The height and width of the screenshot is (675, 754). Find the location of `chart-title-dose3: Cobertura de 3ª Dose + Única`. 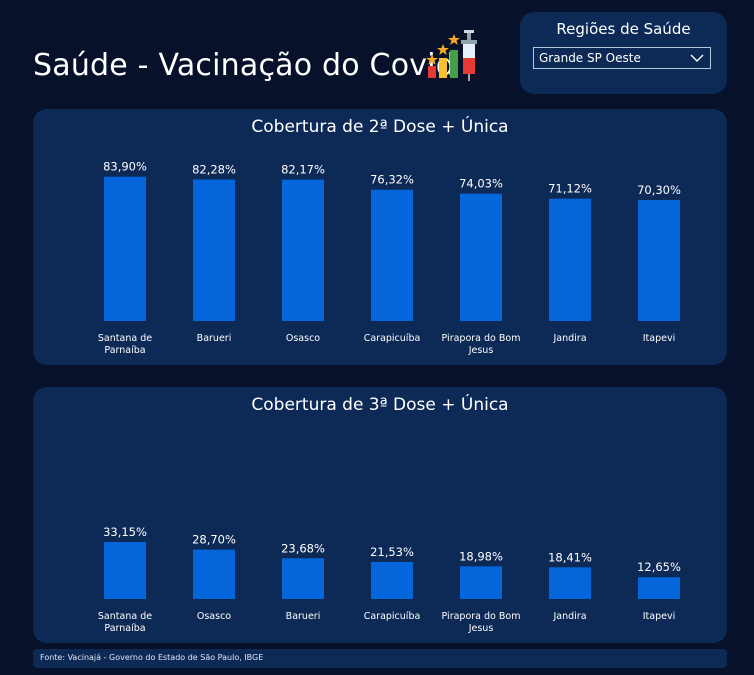

chart-title-dose3: Cobertura de 3ª Dose + Única is located at coordinates (380, 405).